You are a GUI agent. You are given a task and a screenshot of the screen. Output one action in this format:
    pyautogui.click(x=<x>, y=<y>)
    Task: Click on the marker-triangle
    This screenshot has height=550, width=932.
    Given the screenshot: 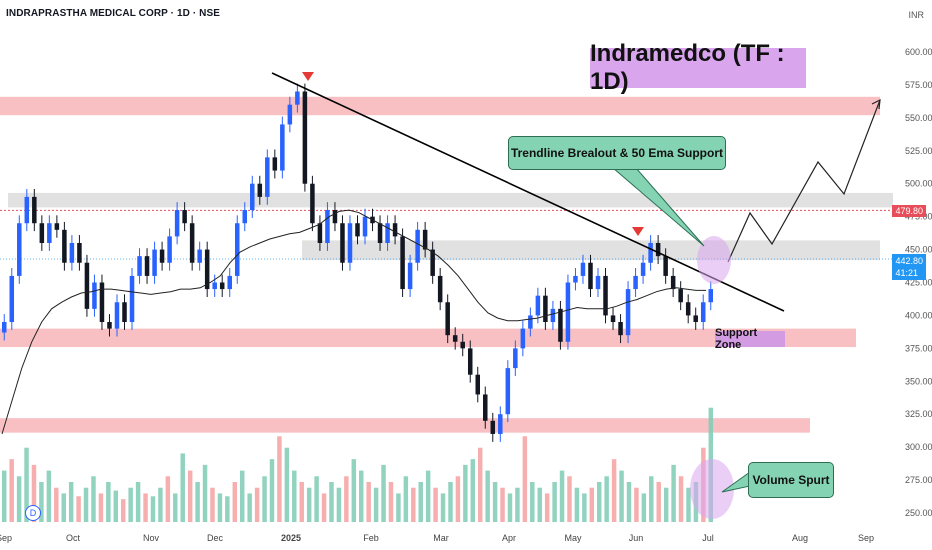 What is the action you would take?
    pyautogui.click(x=638, y=231)
    